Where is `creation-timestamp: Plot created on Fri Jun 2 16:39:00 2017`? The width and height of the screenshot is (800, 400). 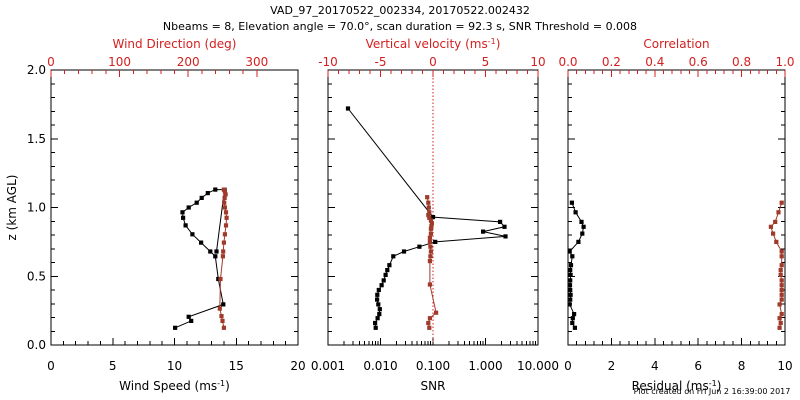 creation-timestamp: Plot created on Fri Jun 2 16:39:00 2017 is located at coordinates (712, 391).